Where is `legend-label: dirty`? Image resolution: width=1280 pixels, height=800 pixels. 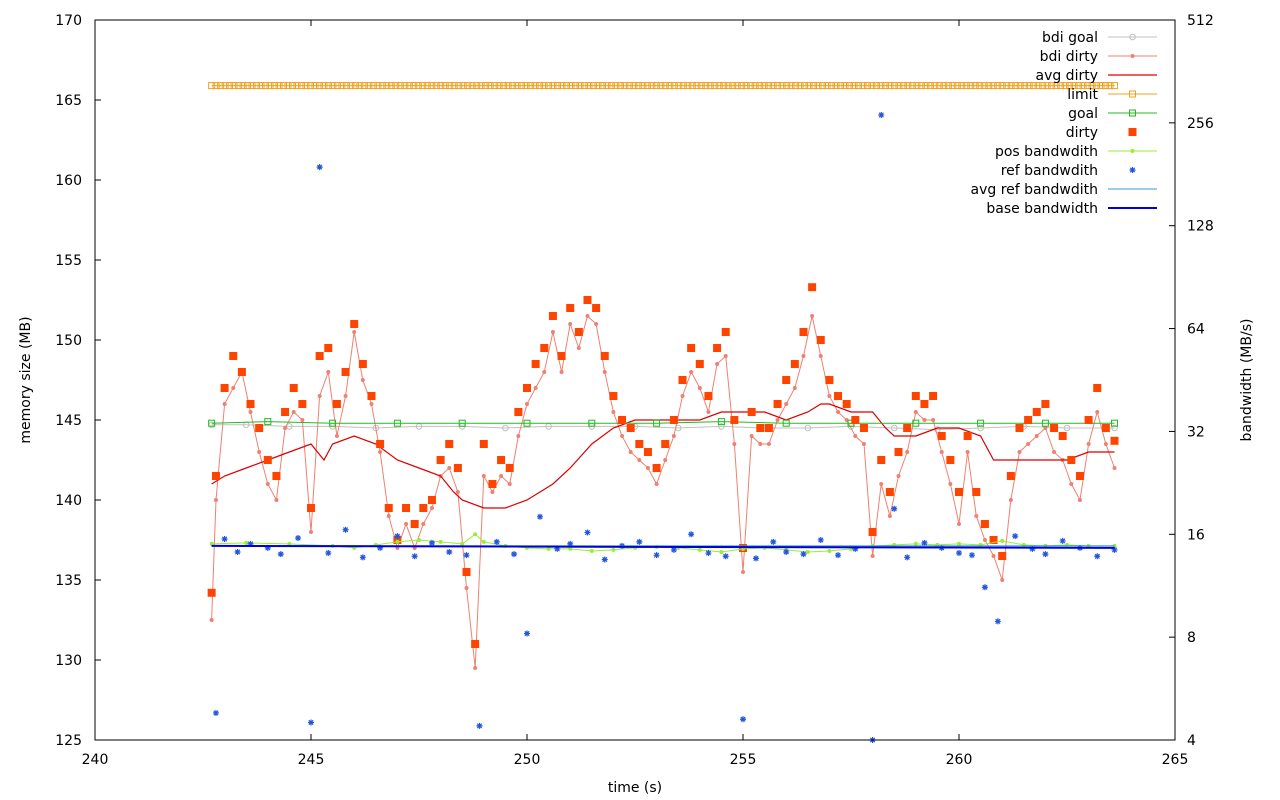 legend-label: dirty is located at coordinates (1082, 133).